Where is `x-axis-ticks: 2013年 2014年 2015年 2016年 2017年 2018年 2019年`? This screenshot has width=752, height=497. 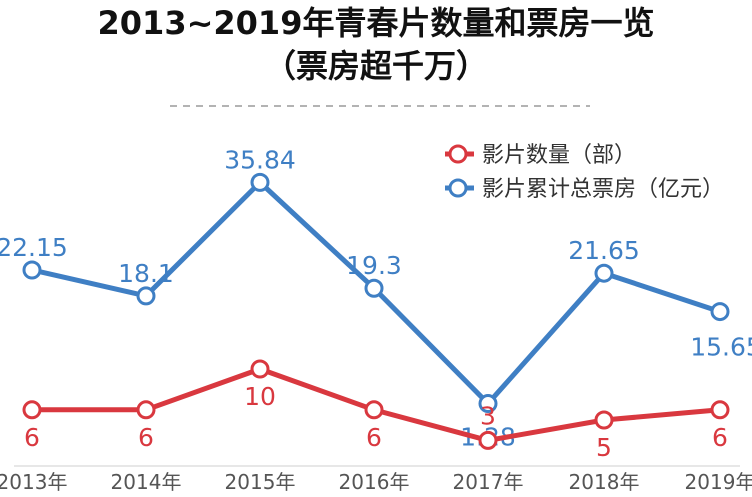 x-axis-ticks: 2013年 2014年 2015年 2016年 2017年 2018年 2019年 is located at coordinates (376, 482).